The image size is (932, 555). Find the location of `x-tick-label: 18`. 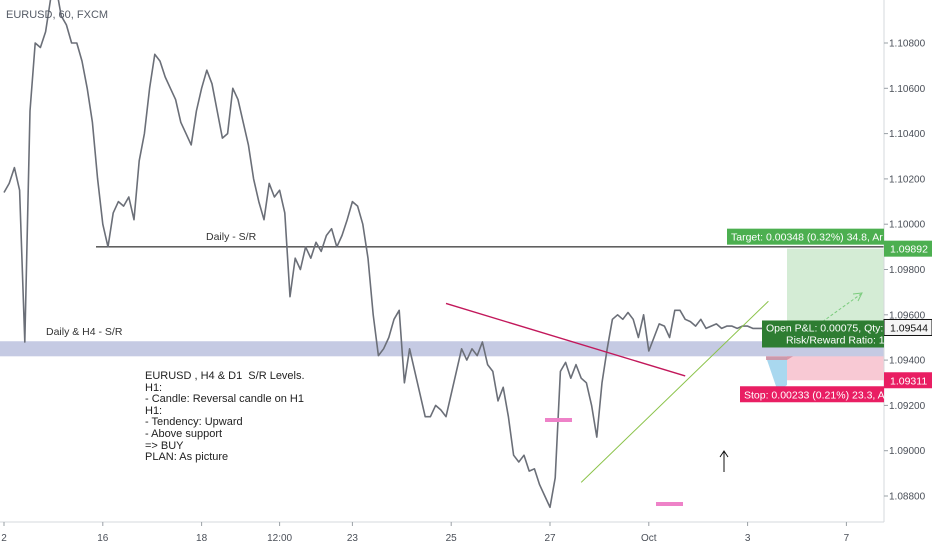

x-tick-label: 18 is located at coordinates (202, 538).